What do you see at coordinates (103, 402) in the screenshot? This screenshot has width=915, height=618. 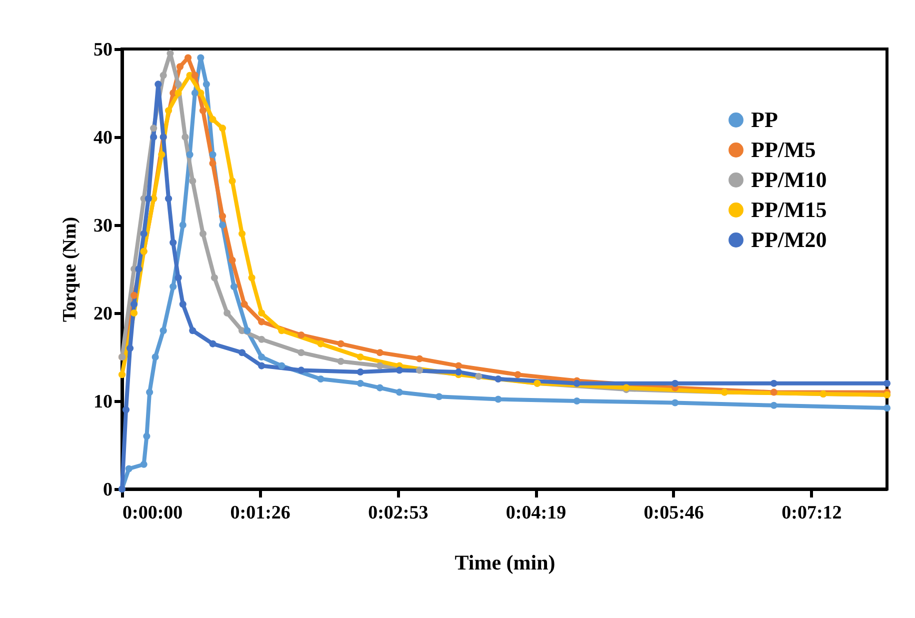 I see `y-tick-label: 10` at bounding box center [103, 402].